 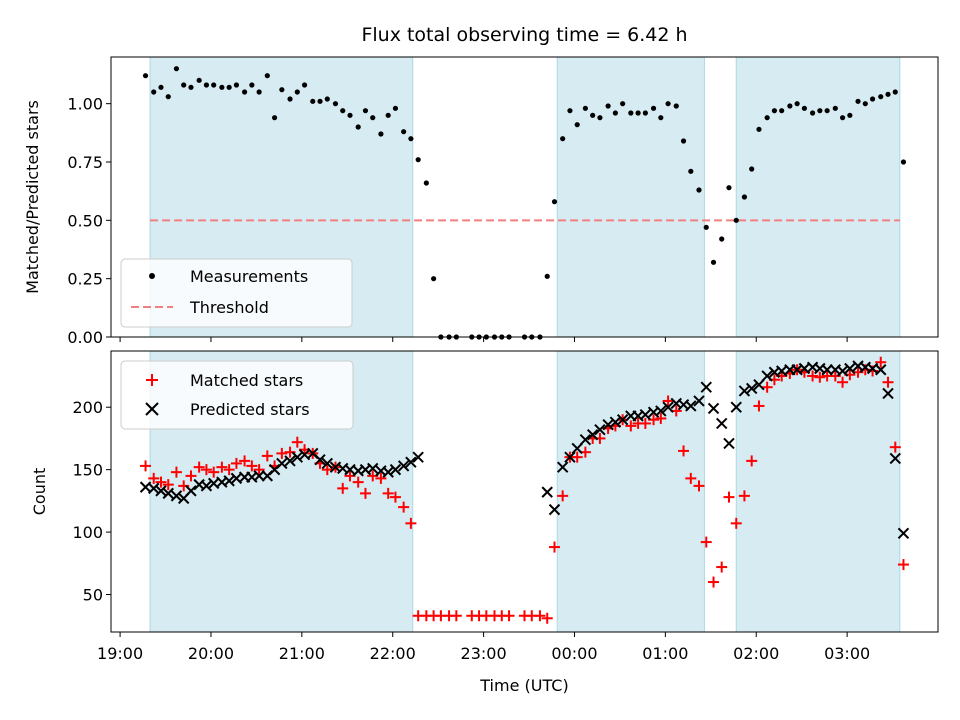 What do you see at coordinates (85, 337) in the screenshot?
I see `y-tick-label: 0.00` at bounding box center [85, 337].